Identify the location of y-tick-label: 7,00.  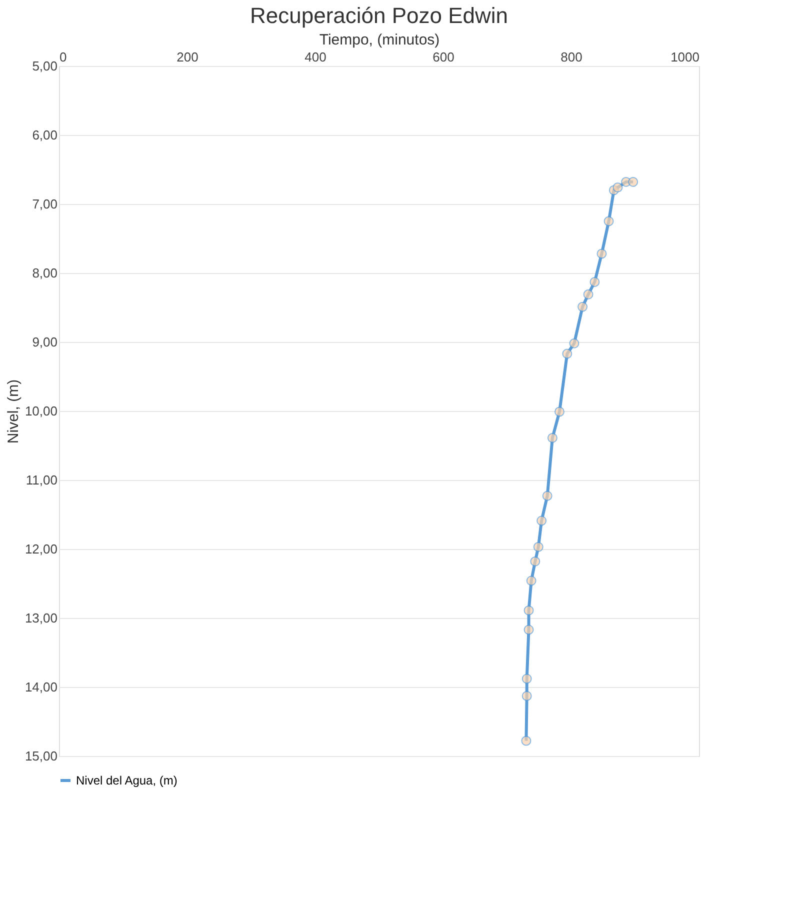
(45, 204).